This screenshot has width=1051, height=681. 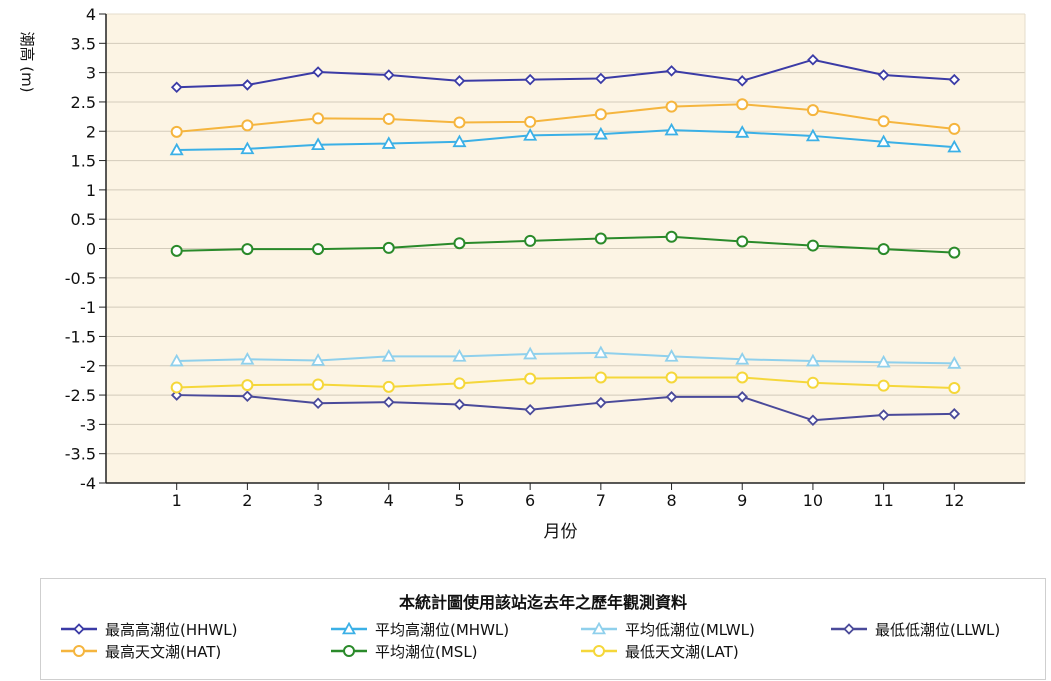 I want to click on legend-label: 平均低潮位(MLWL), so click(x=690, y=629).